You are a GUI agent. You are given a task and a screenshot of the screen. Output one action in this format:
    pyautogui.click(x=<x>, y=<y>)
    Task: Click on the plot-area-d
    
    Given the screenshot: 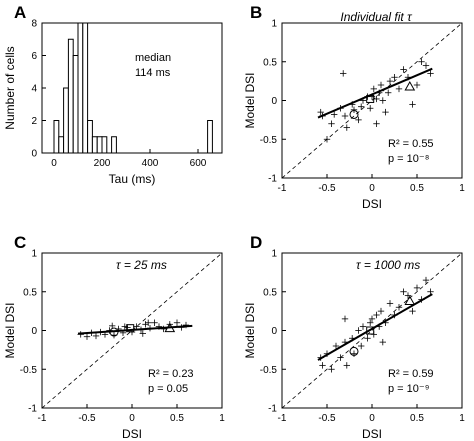 What is the action you would take?
    pyautogui.click(x=372, y=330)
    